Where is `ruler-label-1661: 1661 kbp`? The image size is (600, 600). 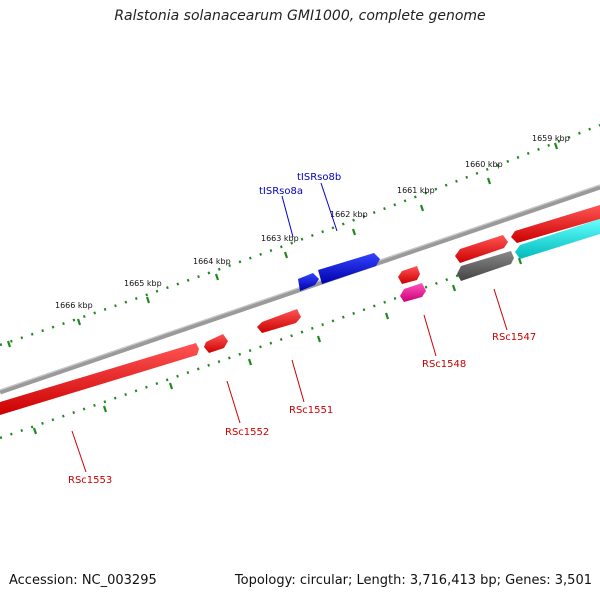 ruler-label-1661: 1661 kbp is located at coordinates (416, 190).